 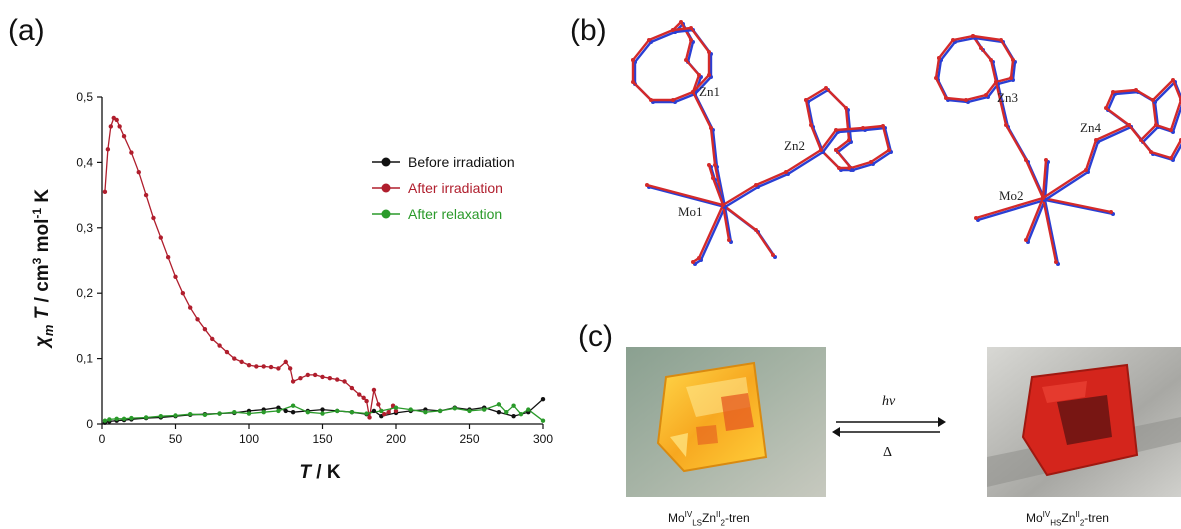 What do you see at coordinates (455, 188) in the screenshot?
I see `legend-label: After irradiation` at bounding box center [455, 188].